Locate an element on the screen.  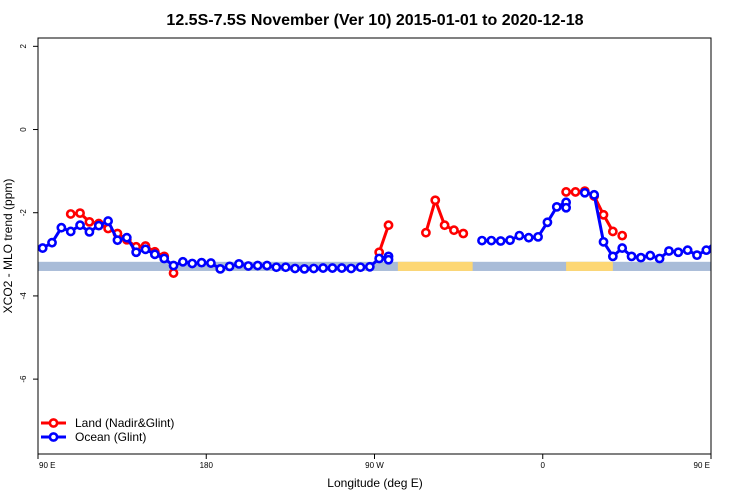
legend: Land (Nadir&Glint)Ocean (Glint) is located at coordinates (107, 430).